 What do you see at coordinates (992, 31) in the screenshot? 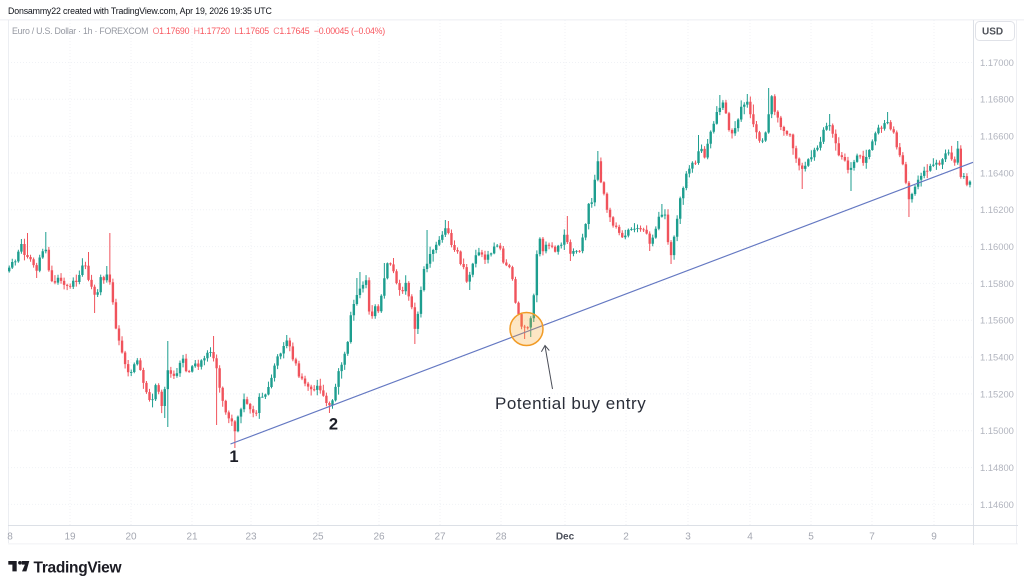
I see `svg-text: USD` at bounding box center [992, 31].